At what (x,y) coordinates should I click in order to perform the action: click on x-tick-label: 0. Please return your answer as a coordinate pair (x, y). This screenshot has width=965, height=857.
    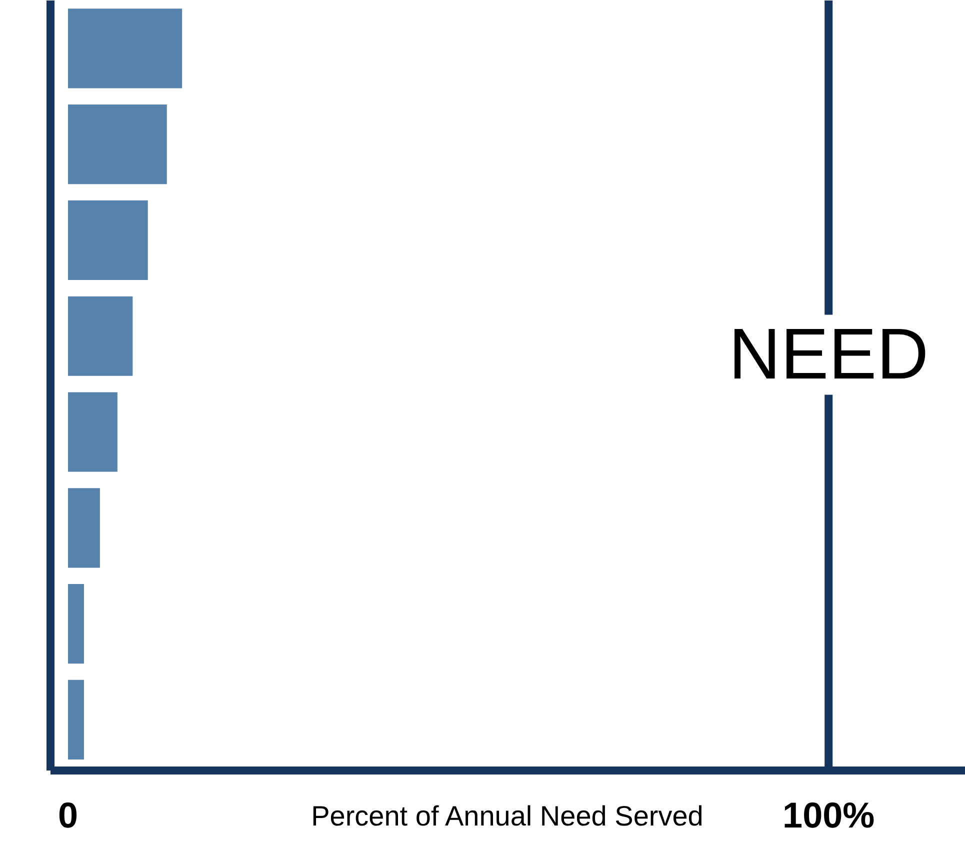
    Looking at the image, I should click on (68, 815).